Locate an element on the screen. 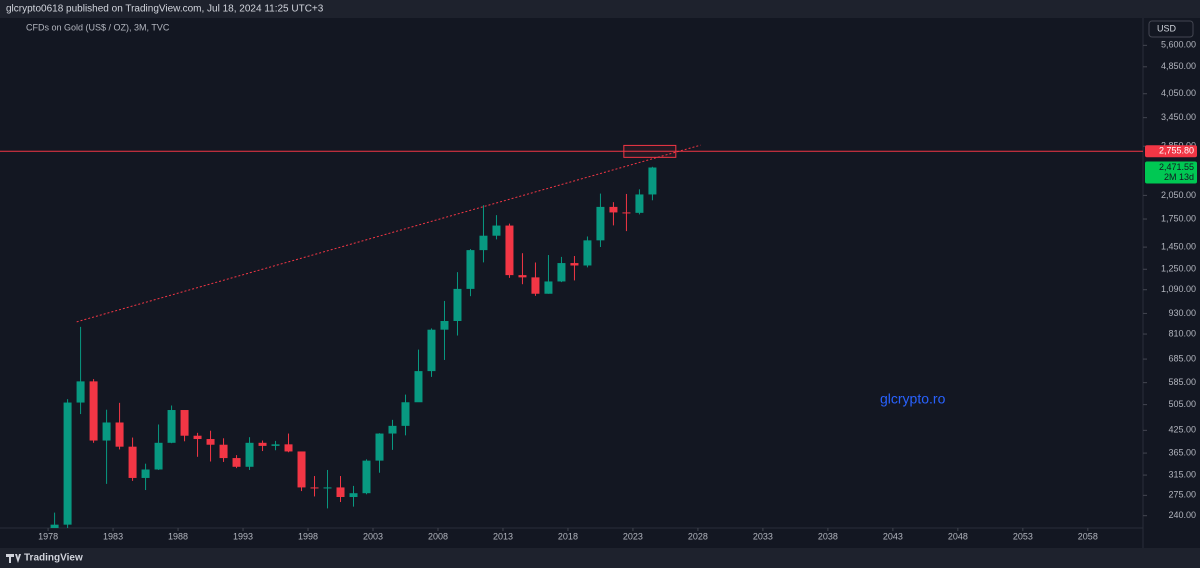 The width and height of the screenshot is (1200, 568). x-tick-label: 2013 is located at coordinates (503, 536).